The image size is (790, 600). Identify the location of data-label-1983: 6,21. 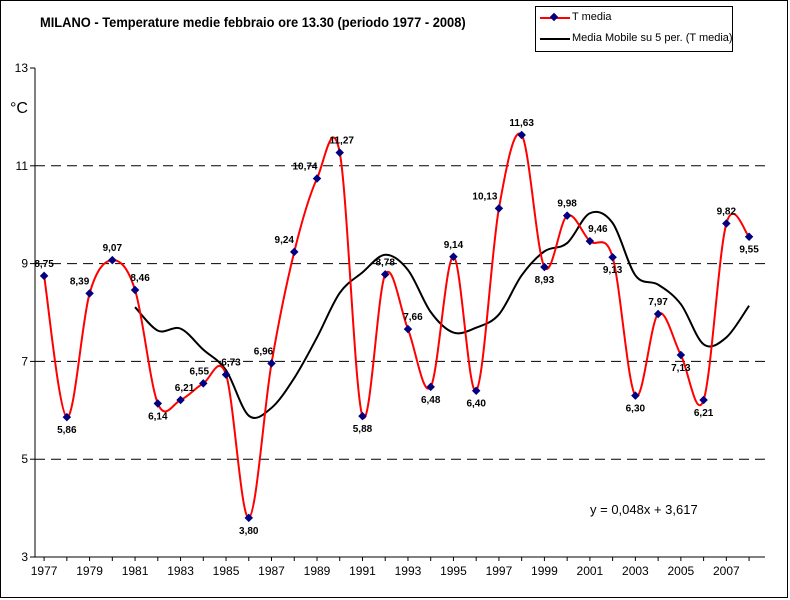
(185, 388).